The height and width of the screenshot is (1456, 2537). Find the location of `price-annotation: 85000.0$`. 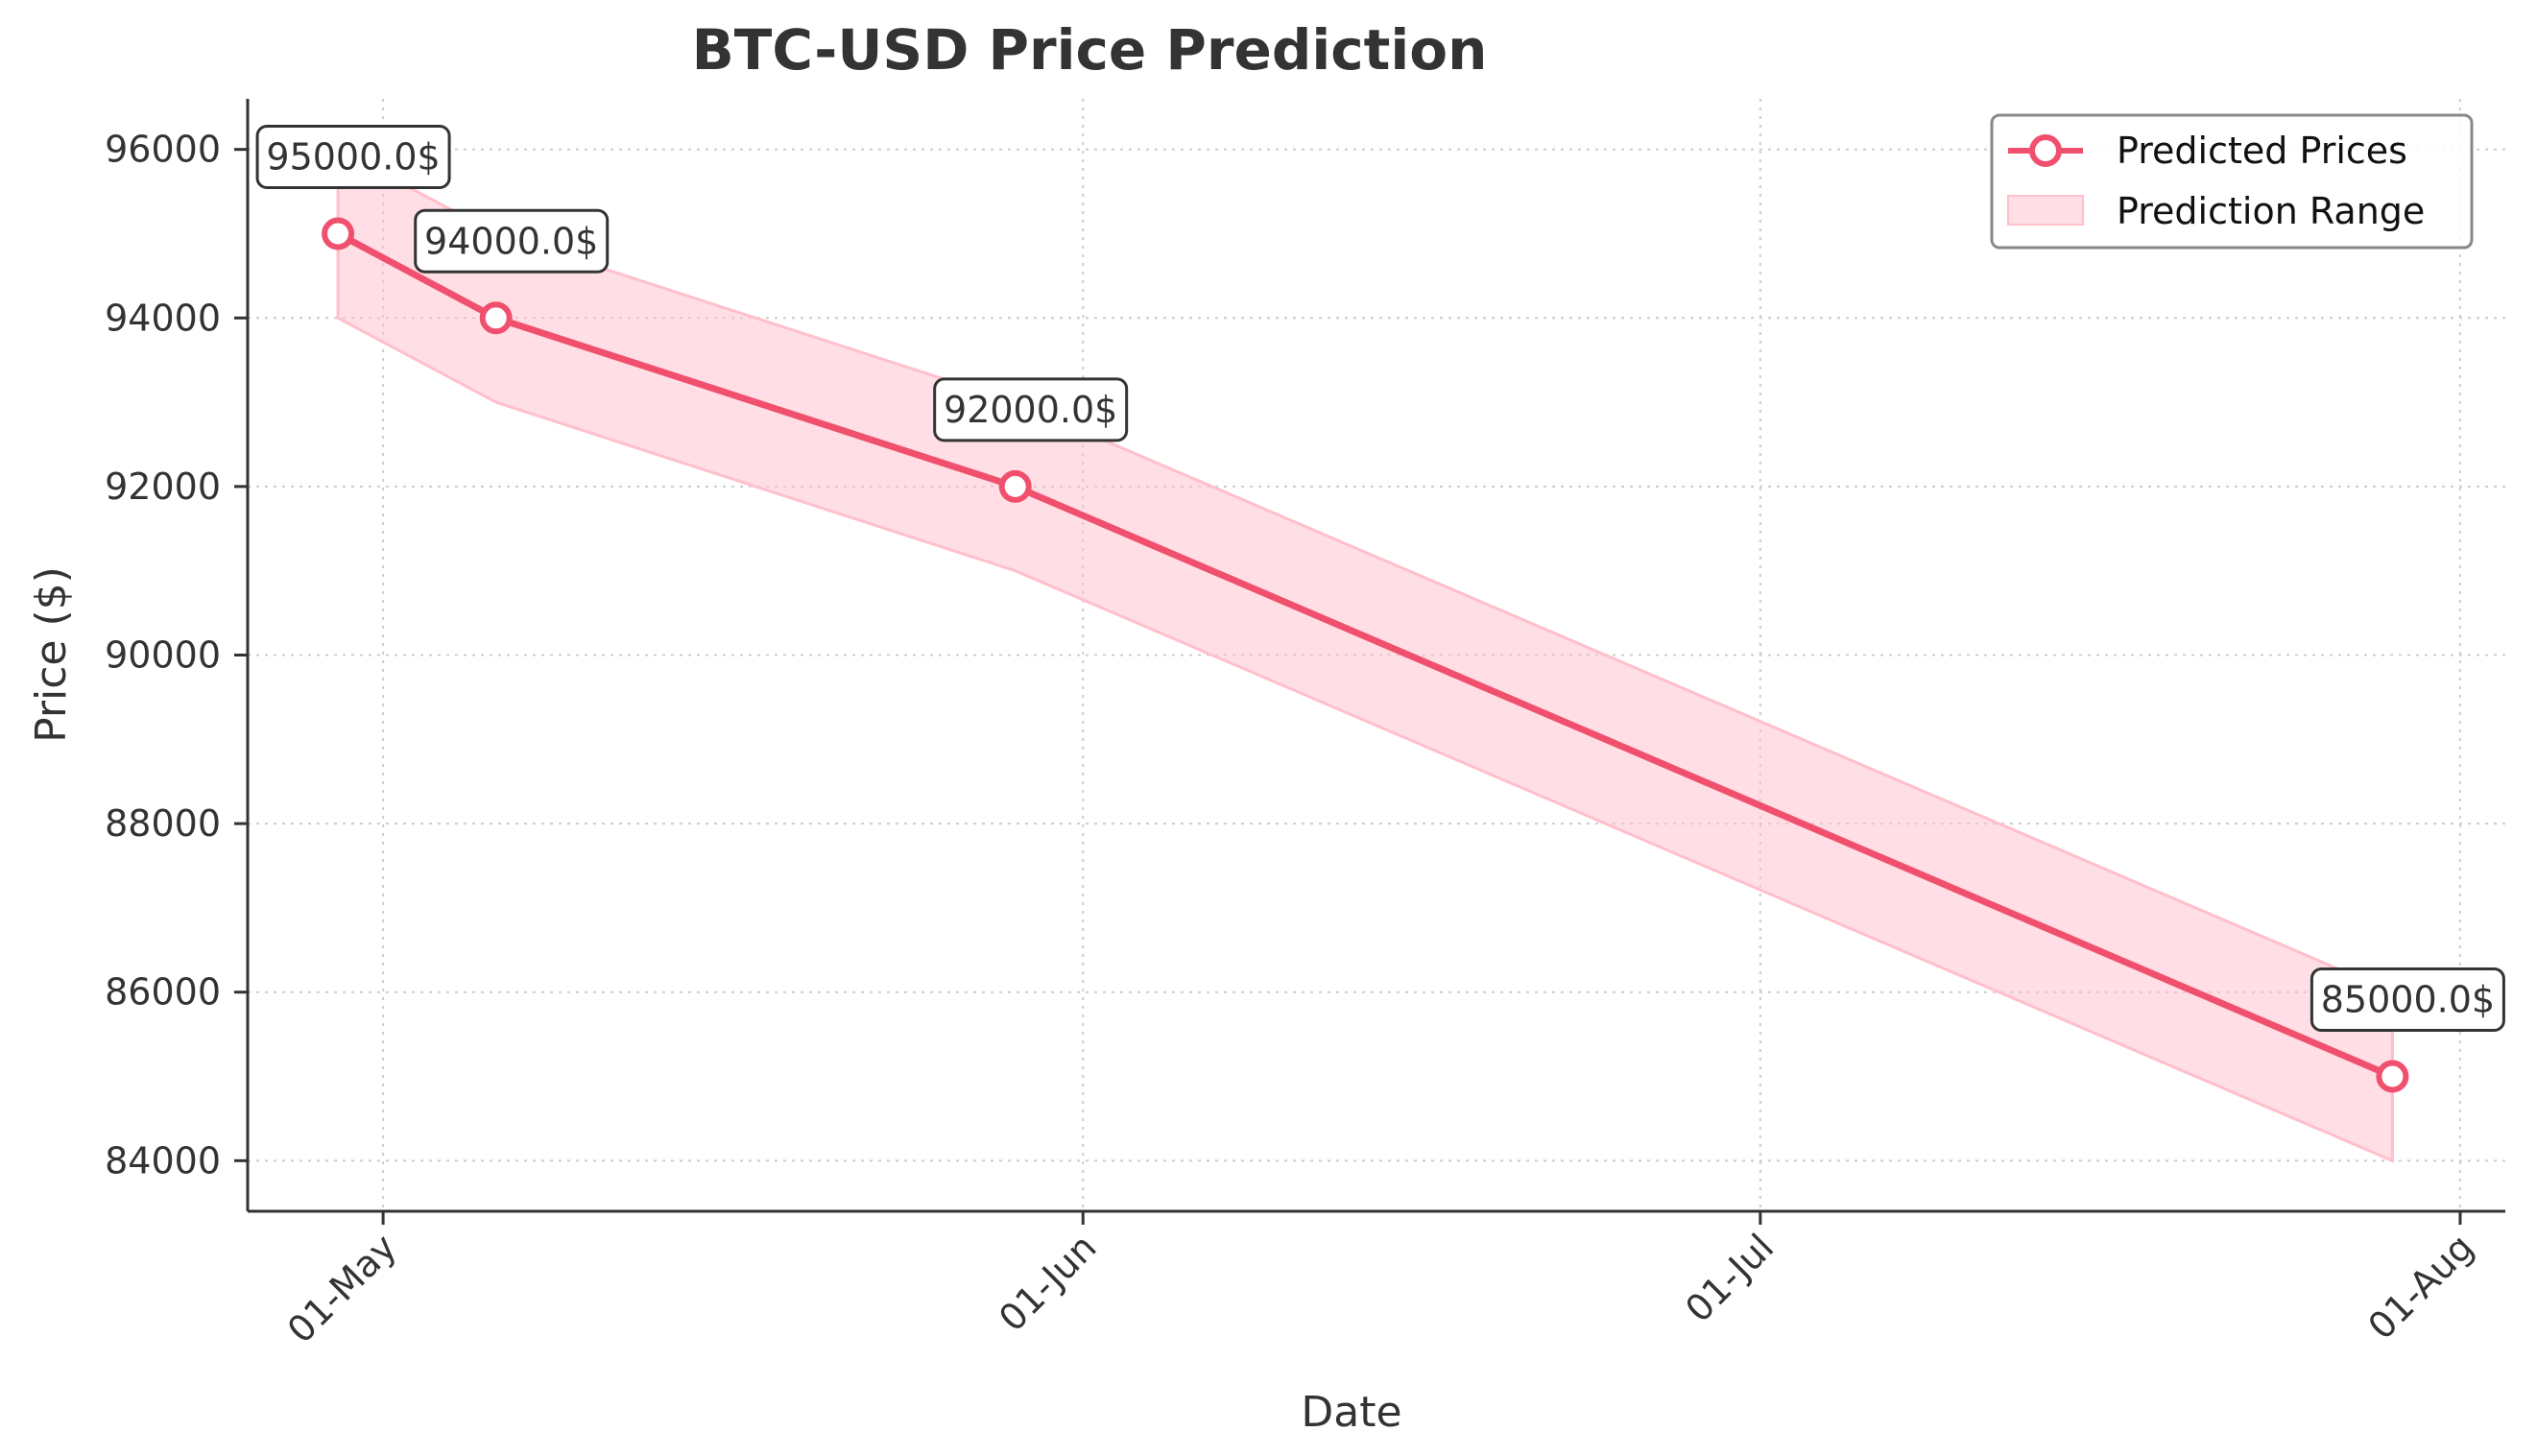

price-annotation: 85000.0$ is located at coordinates (2407, 1000).